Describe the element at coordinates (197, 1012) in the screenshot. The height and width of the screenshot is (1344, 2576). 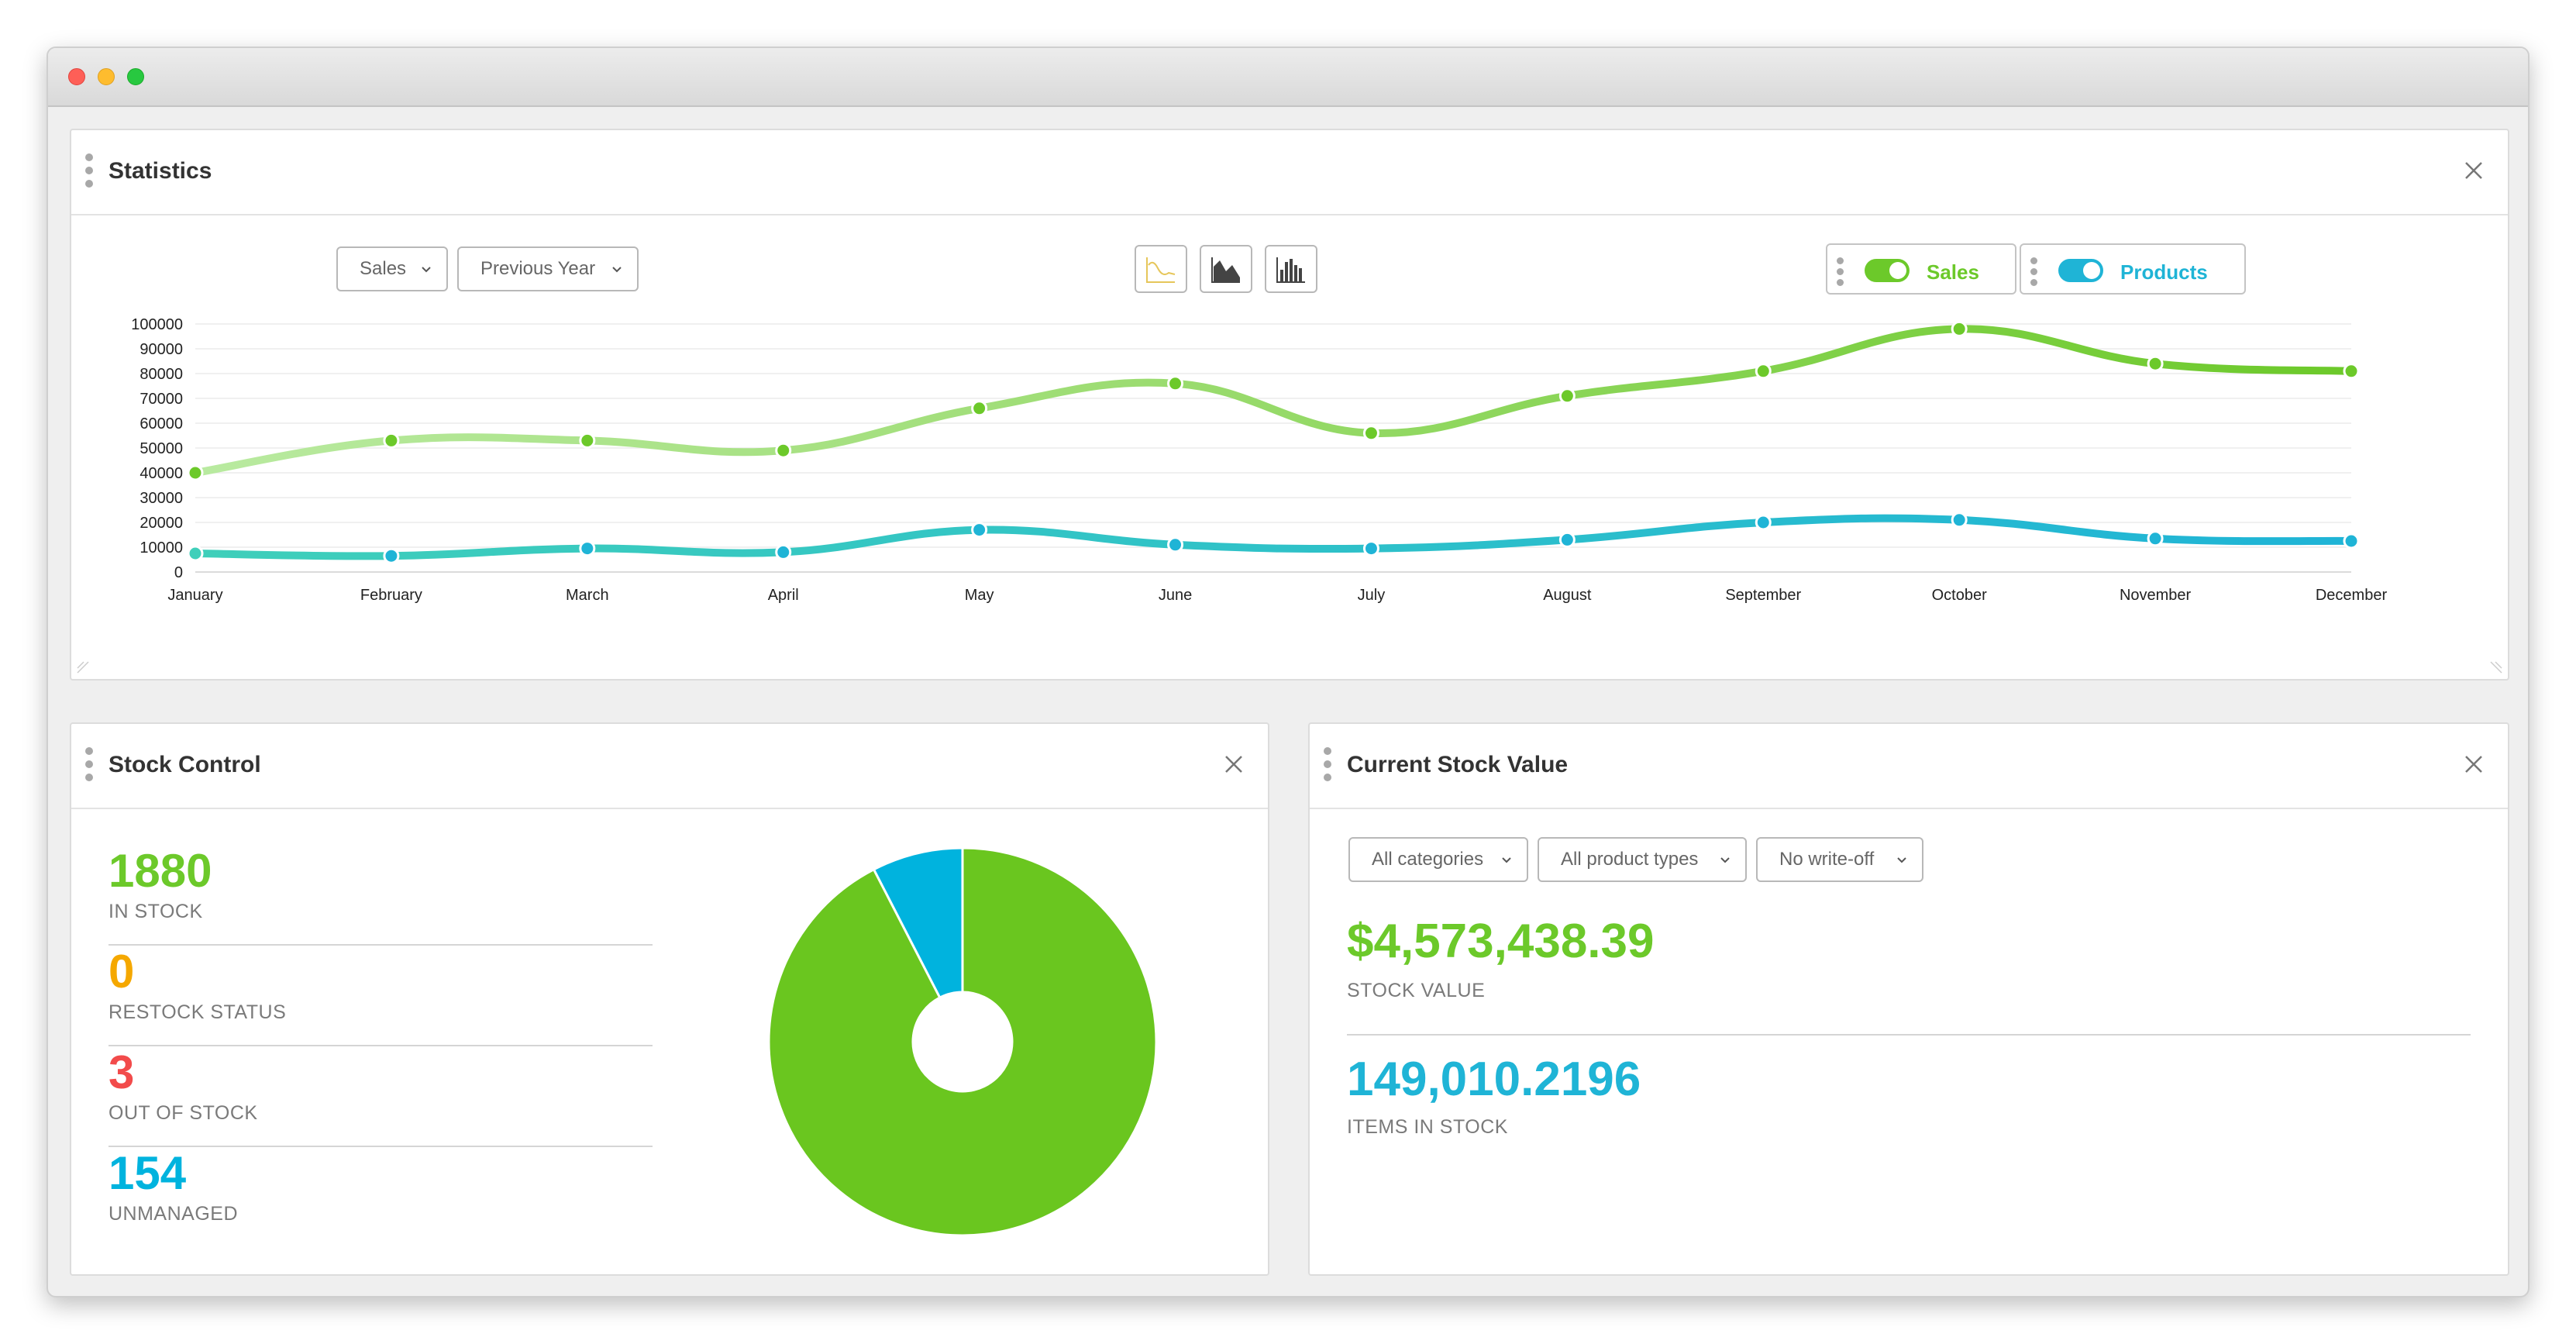
I see `restock-label: RESTOCK STATUS` at that location.